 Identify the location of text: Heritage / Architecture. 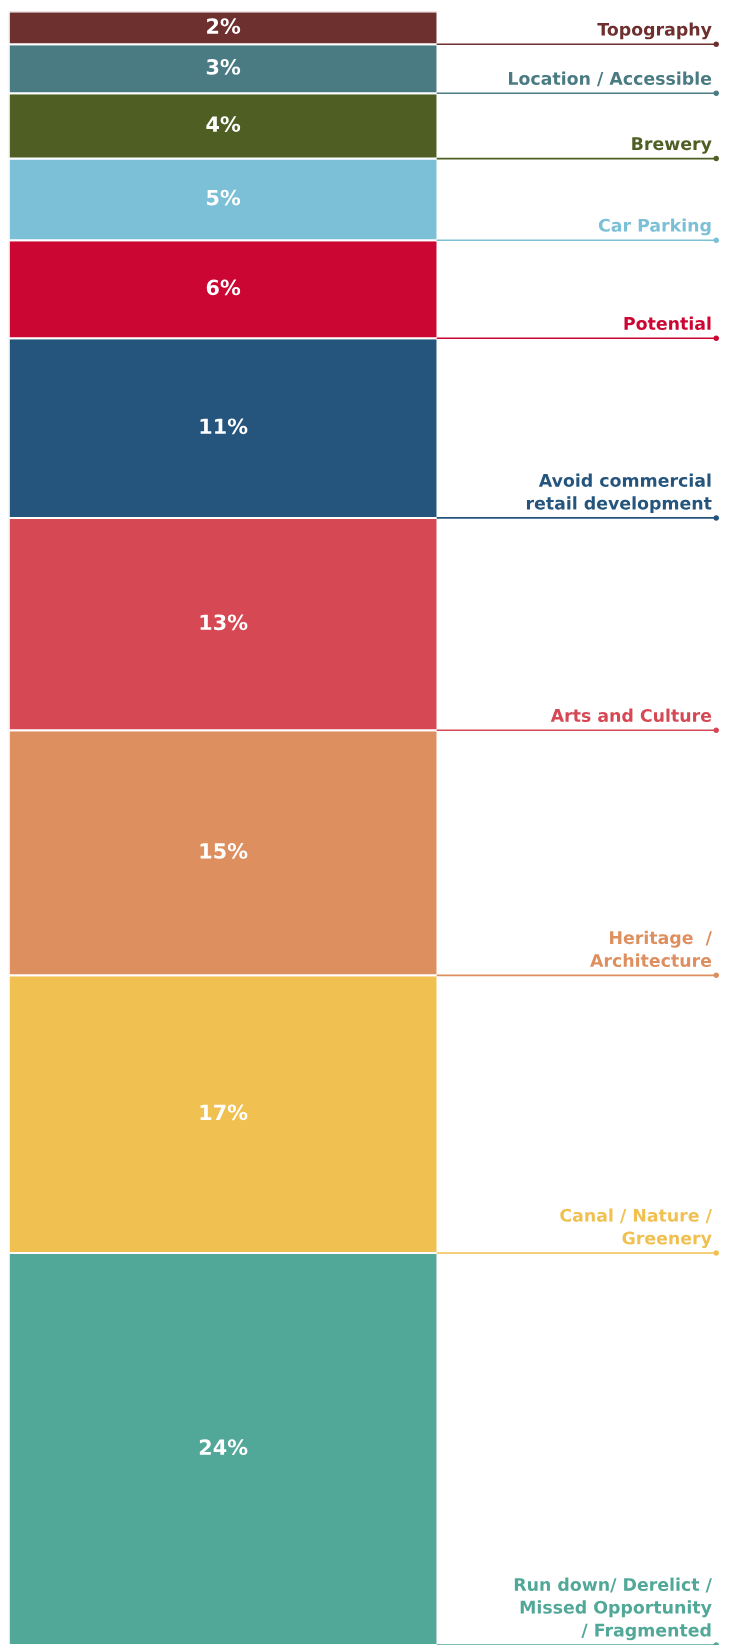
(651, 949).